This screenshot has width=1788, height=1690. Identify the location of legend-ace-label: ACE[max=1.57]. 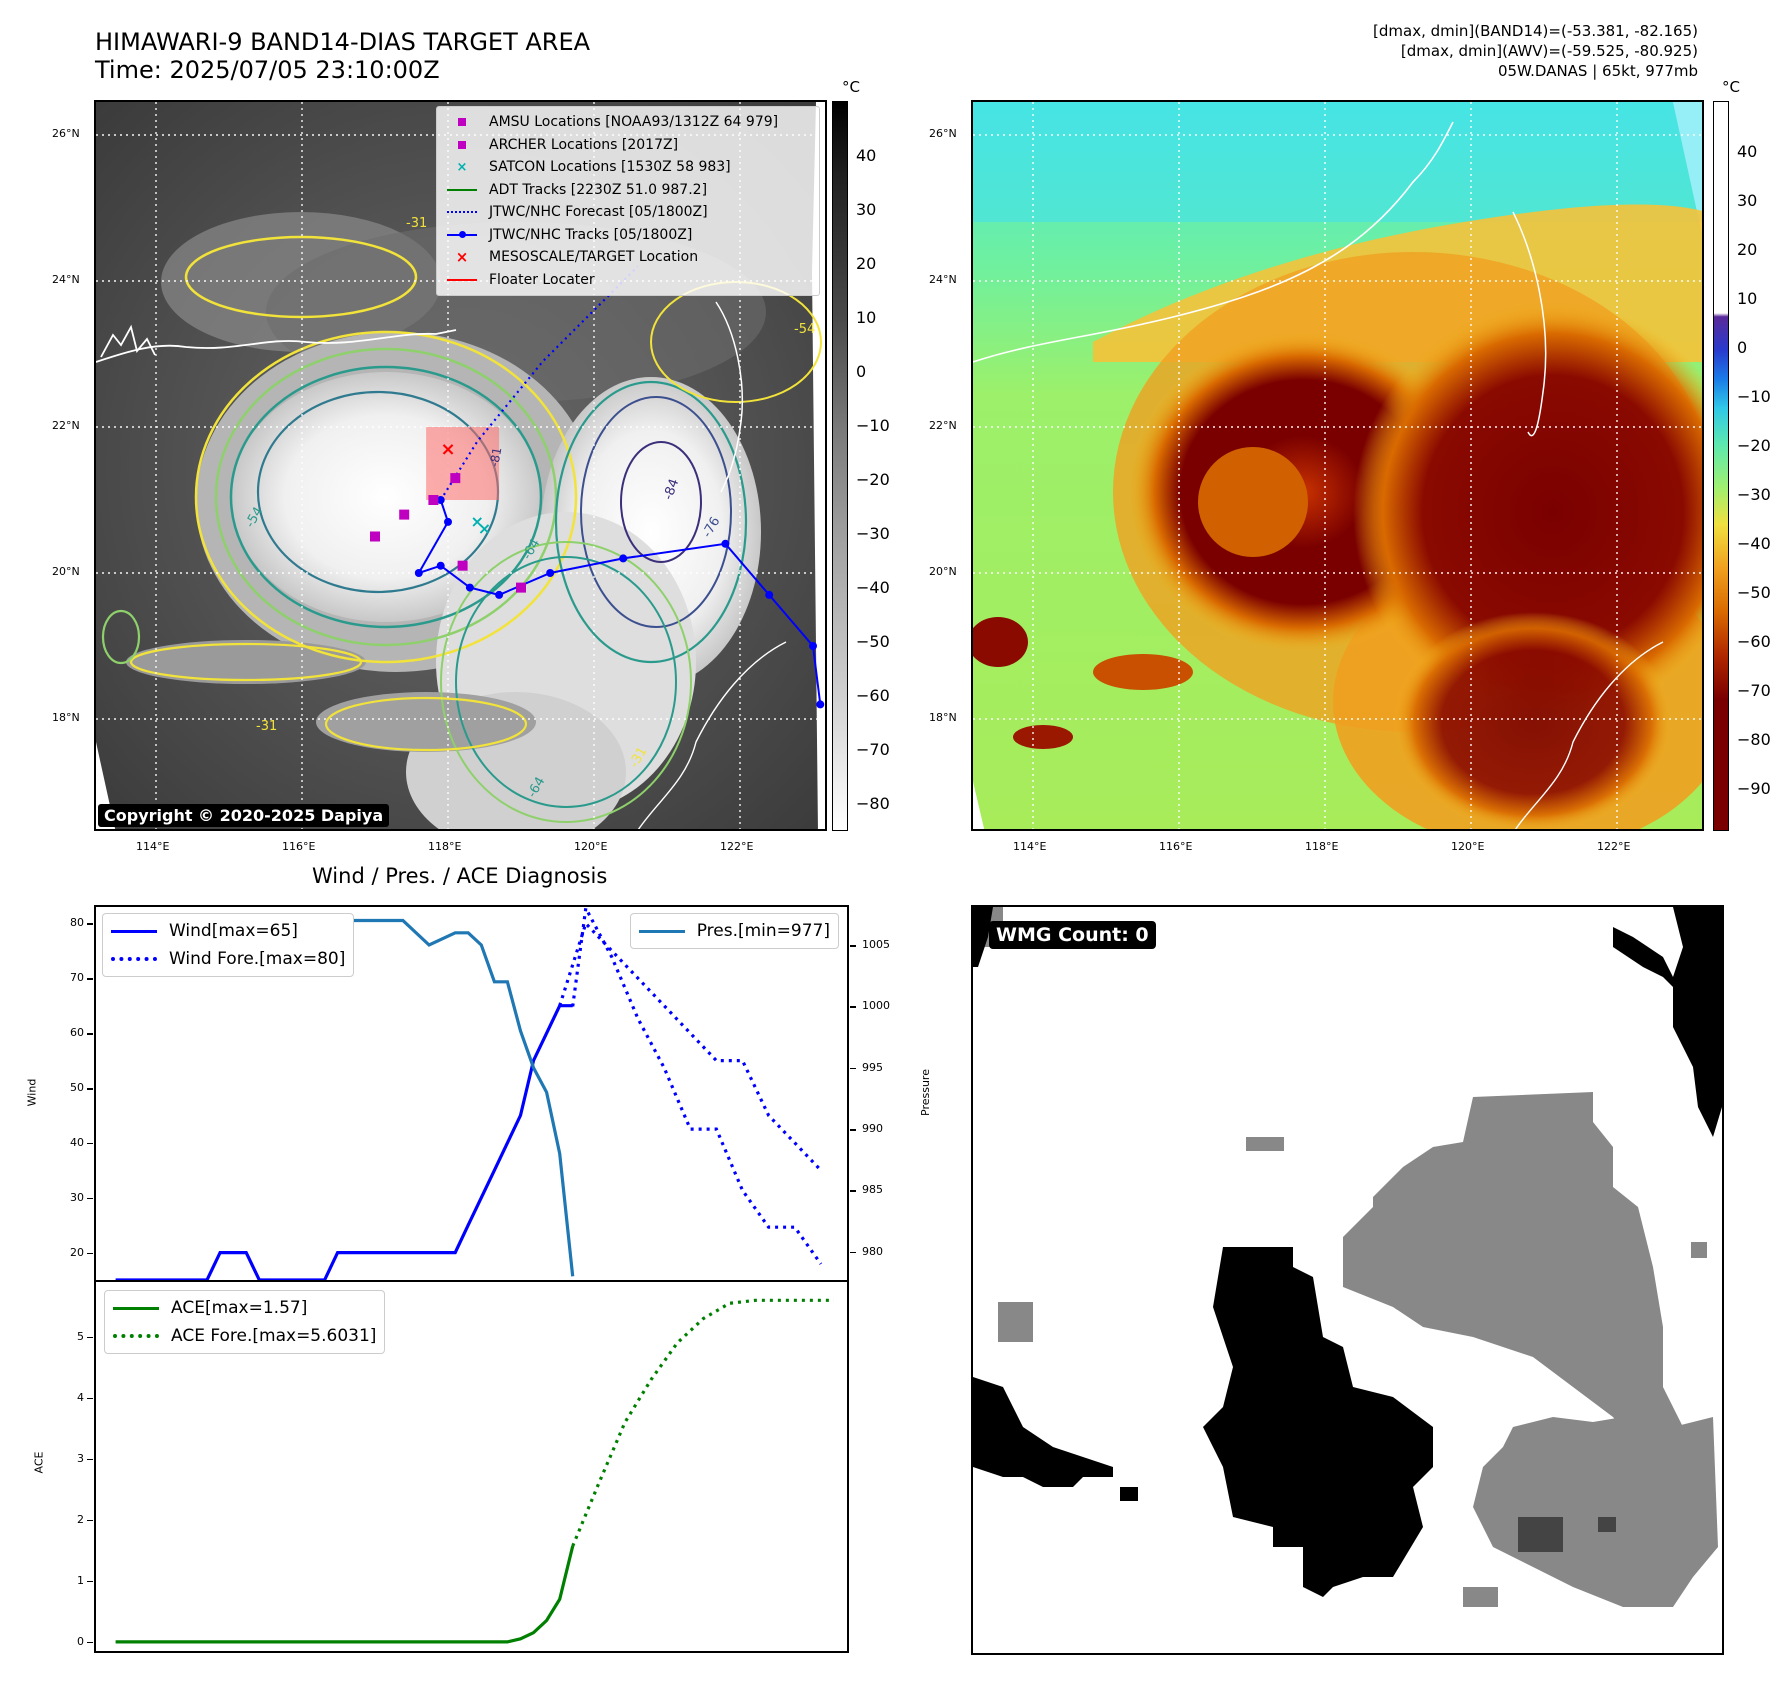
(239, 1308).